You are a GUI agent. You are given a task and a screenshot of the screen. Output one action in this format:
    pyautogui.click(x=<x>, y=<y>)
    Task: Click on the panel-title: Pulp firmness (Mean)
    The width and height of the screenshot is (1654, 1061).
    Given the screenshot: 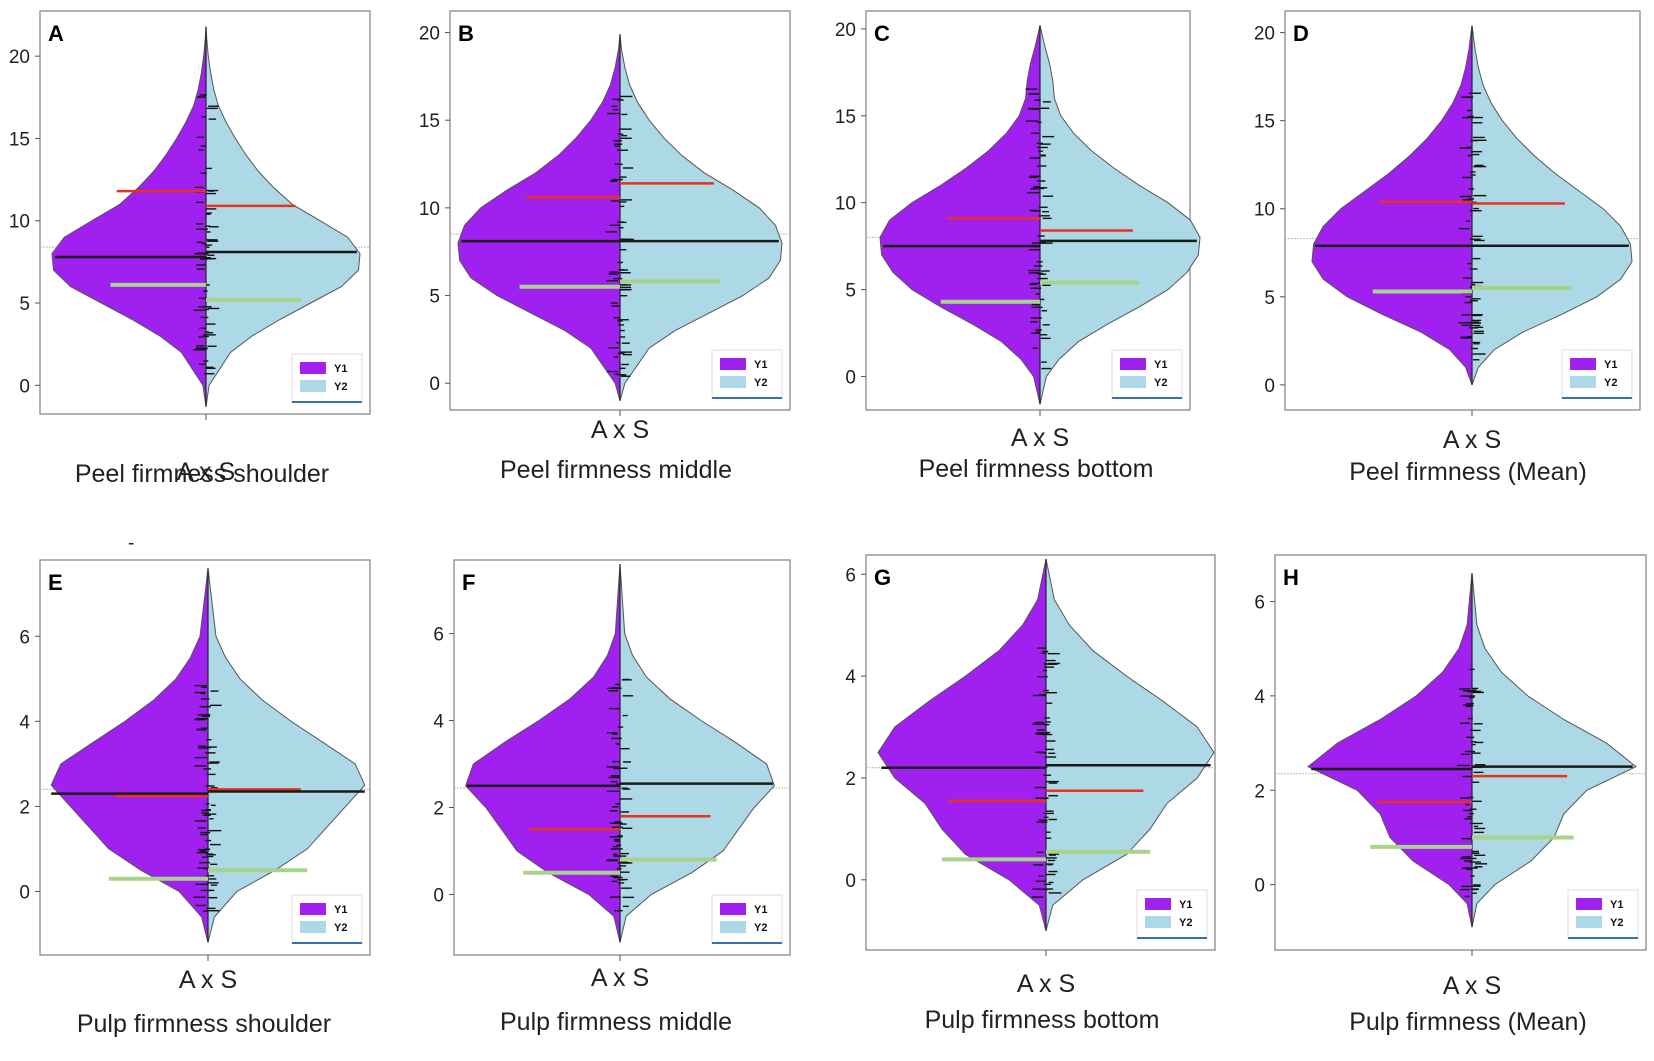 What is the action you would take?
    pyautogui.click(x=1468, y=1022)
    